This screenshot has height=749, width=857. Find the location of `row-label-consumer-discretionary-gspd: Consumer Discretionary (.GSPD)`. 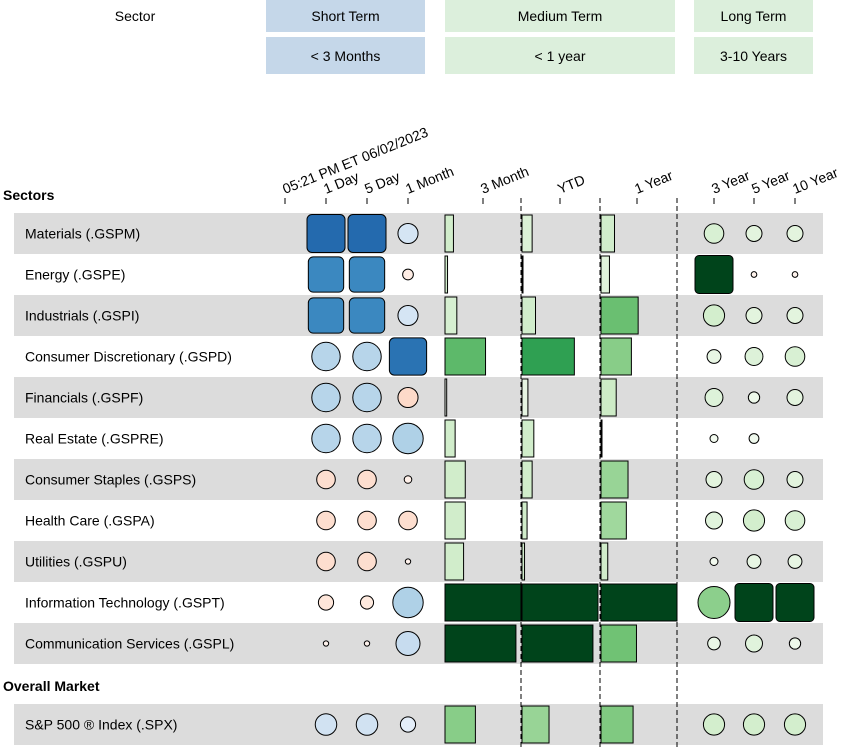

row-label-consumer-discretionary-gspd: Consumer Discretionary (.GSPD) is located at coordinates (128, 357).